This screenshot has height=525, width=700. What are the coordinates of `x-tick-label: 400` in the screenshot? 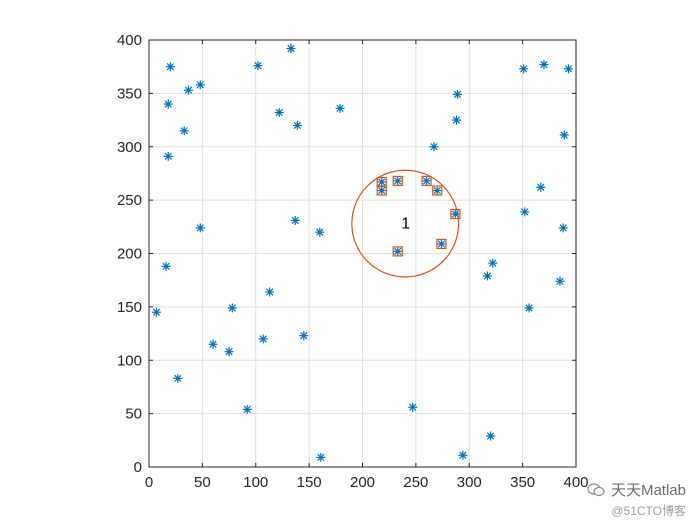 It's located at (575, 482).